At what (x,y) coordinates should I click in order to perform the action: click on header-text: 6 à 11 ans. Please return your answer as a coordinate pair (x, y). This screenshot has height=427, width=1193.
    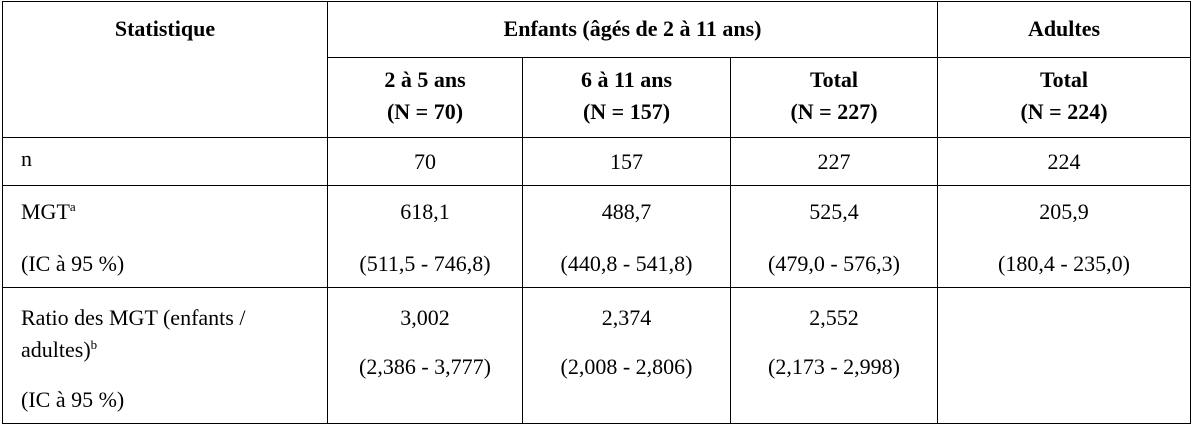
    Looking at the image, I should click on (626, 79).